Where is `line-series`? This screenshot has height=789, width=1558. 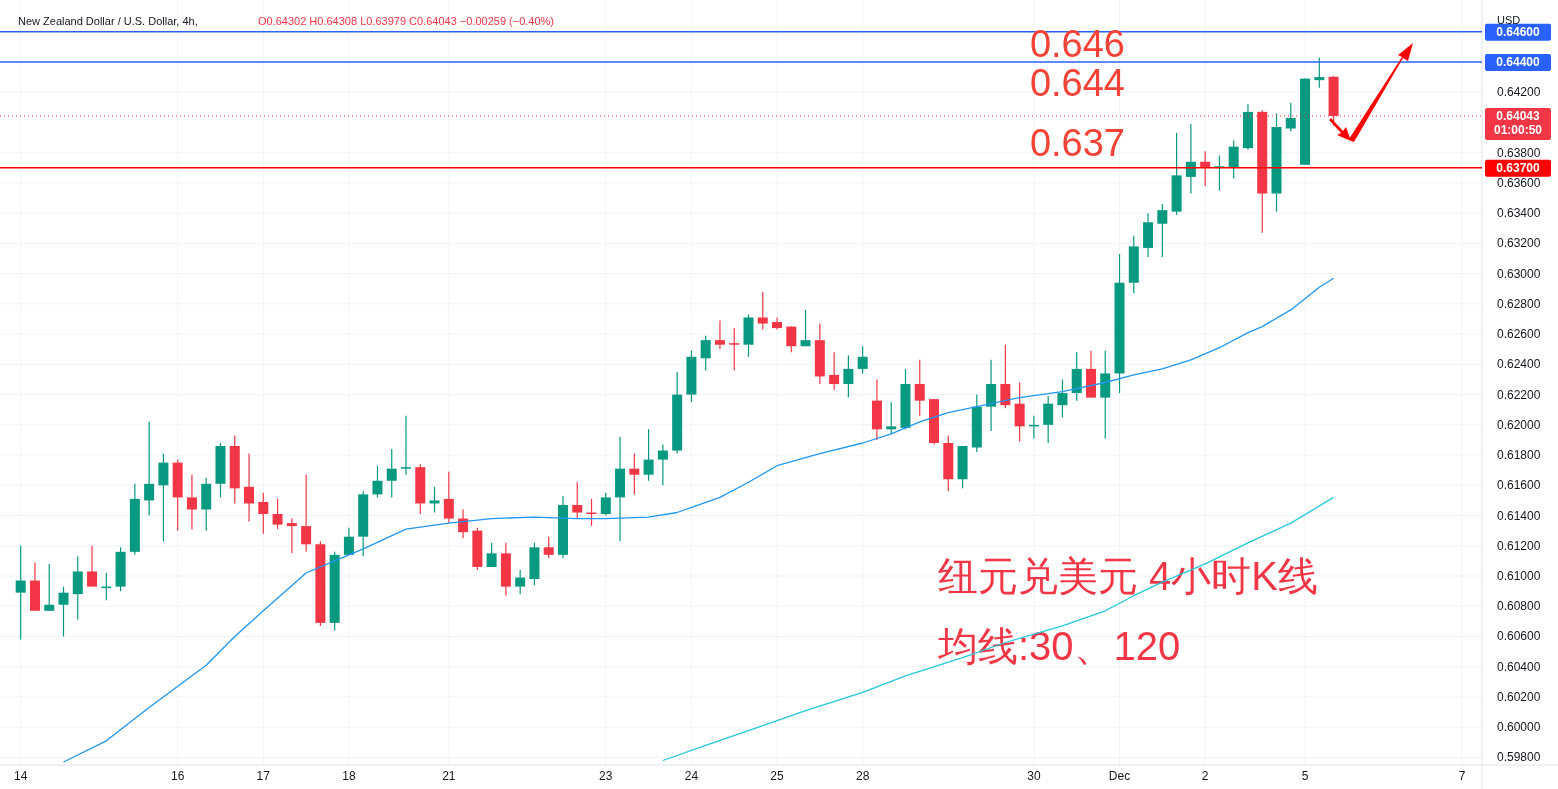
line-series is located at coordinates (998, 629).